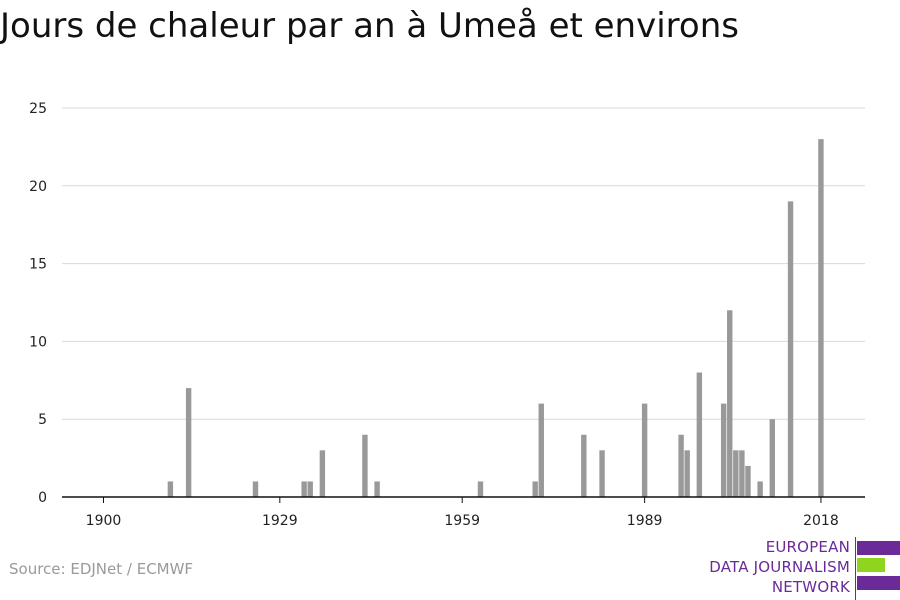 This screenshot has width=900, height=600. What do you see at coordinates (779, 567) in the screenshot?
I see `logo-line-data-journalism: DATA JOURNALISM` at bounding box center [779, 567].